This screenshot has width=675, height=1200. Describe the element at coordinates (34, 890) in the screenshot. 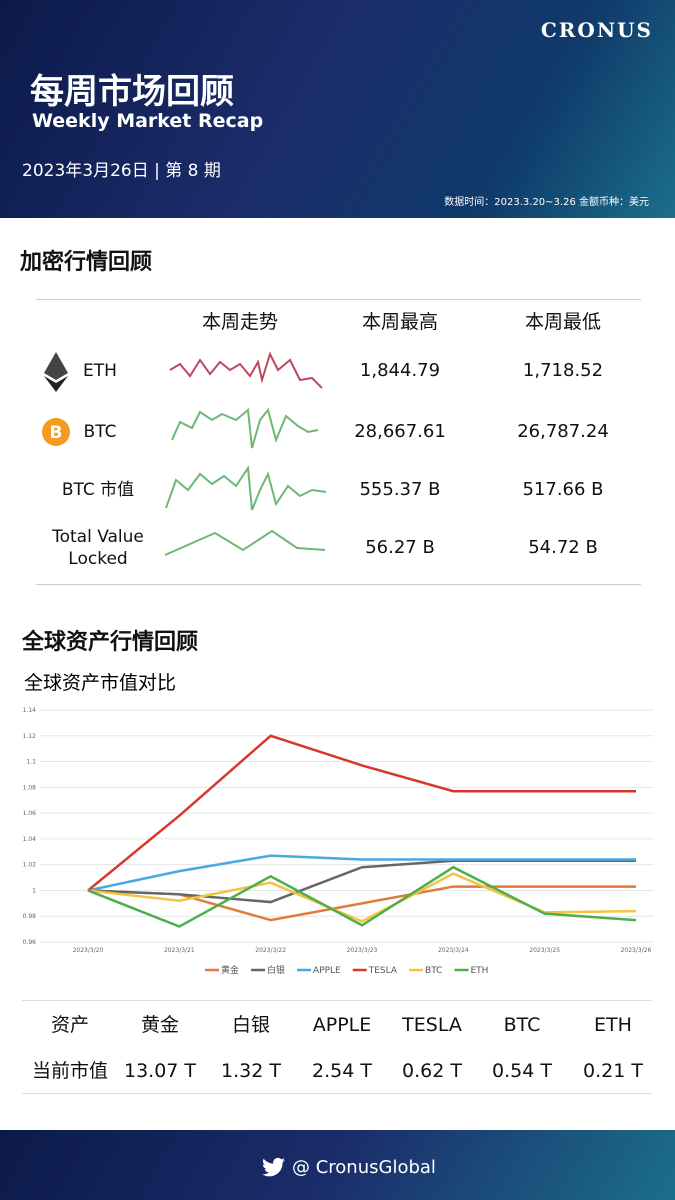

I see `y-tick-label: 1` at that location.